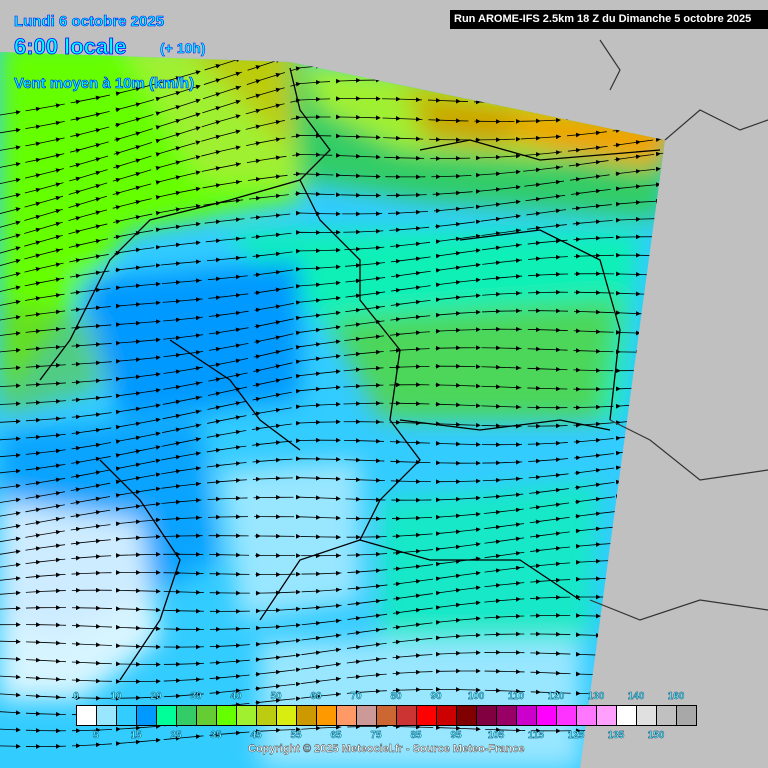 The height and width of the screenshot is (768, 768). Describe the element at coordinates (376, 735) in the screenshot. I see `legend-label-bottom: 75` at that location.